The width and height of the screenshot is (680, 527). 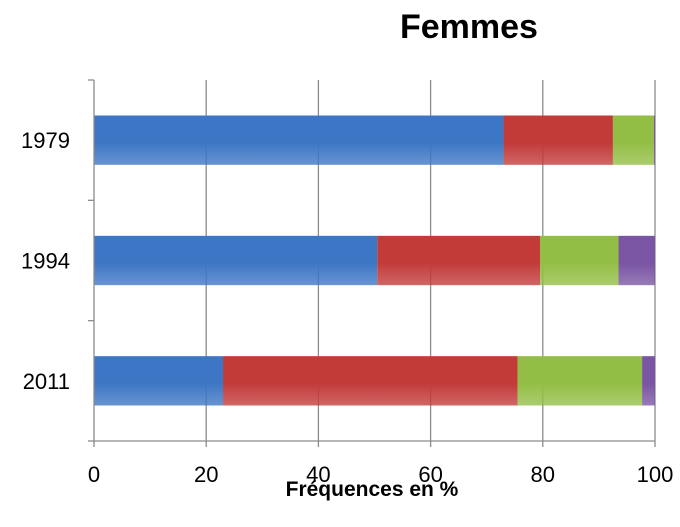 What do you see at coordinates (372, 489) in the screenshot?
I see `x-axis-label: Fréquences en %` at bounding box center [372, 489].